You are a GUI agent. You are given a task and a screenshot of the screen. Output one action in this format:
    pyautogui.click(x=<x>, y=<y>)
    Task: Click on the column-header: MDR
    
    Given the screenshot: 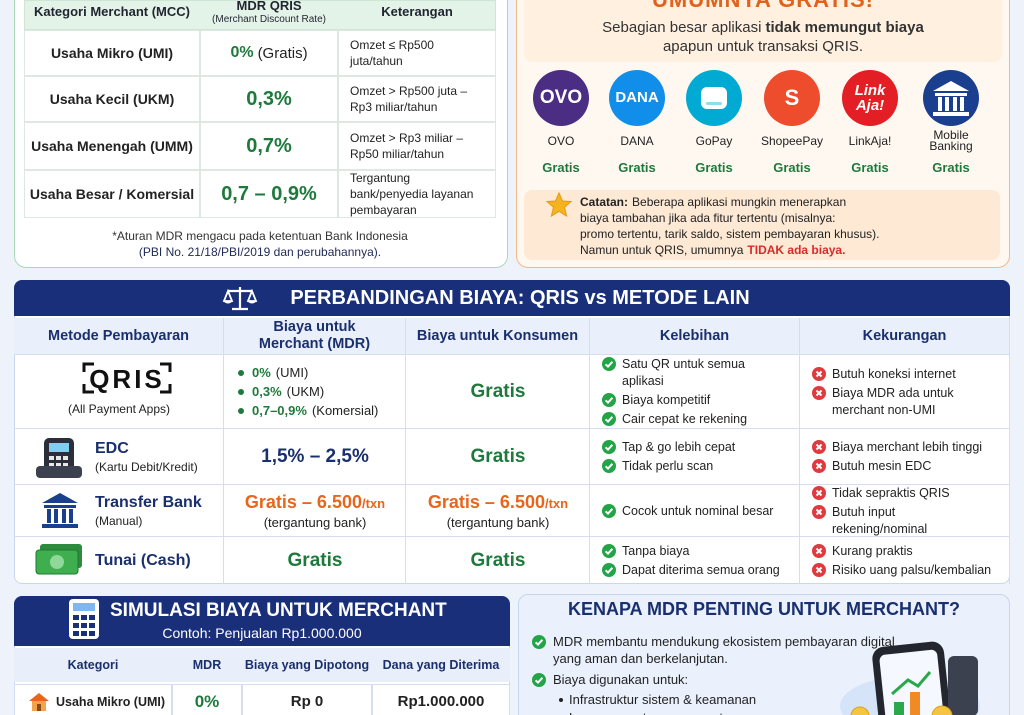 What is the action you would take?
    pyautogui.click(x=207, y=665)
    